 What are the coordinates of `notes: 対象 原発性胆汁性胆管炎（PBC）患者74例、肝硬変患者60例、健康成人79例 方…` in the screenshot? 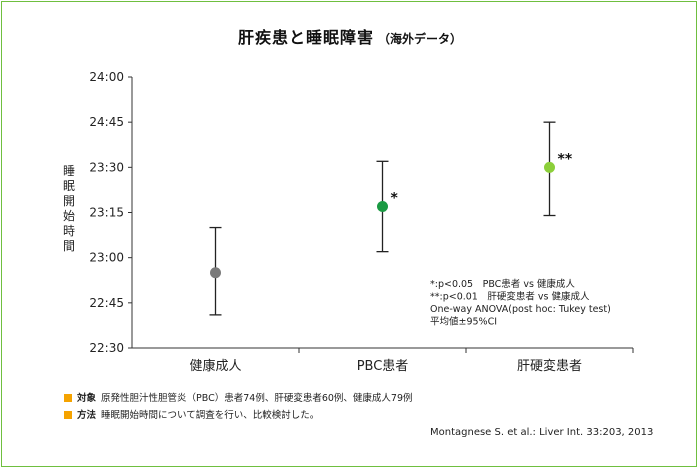 It's located at (238, 407).